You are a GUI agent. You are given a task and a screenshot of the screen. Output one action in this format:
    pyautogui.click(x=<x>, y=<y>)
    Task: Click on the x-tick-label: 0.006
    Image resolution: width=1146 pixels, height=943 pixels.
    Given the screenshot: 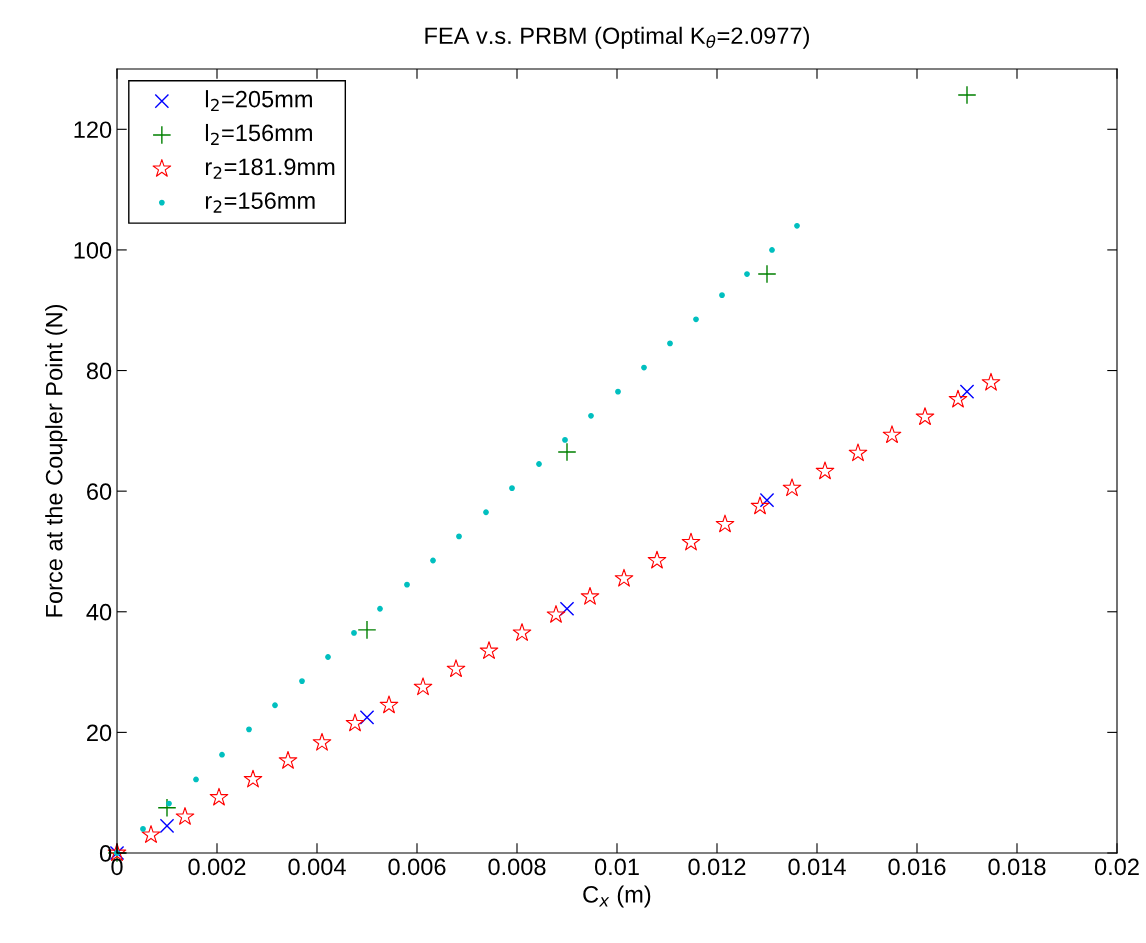 What is the action you would take?
    pyautogui.click(x=417, y=867)
    